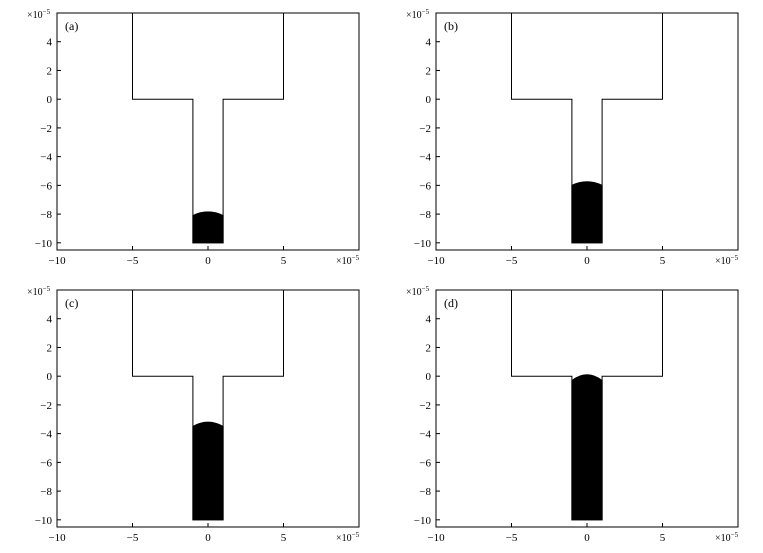 Image resolution: width=763 pixels, height=553 pixels. Describe the element at coordinates (451, 26) in the screenshot. I see `panel-label: (b)` at that location.